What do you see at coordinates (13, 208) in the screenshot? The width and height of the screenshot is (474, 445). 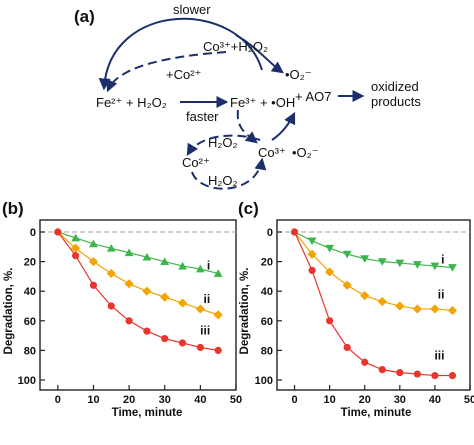 I see `chart-b-panel-label: (b)` at bounding box center [13, 208].